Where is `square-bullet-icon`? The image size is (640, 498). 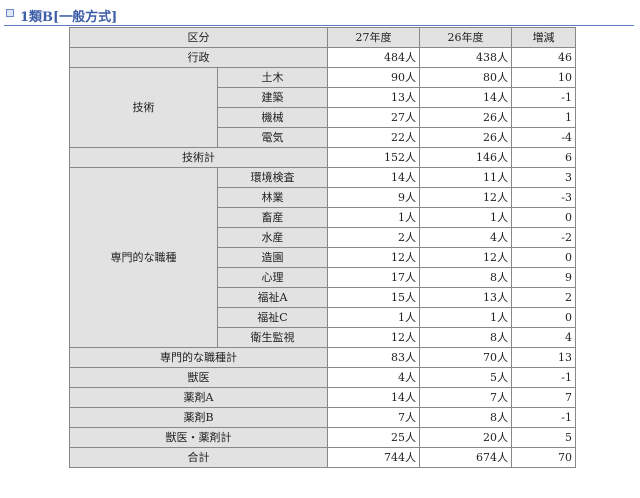
square-bullet-icon is located at coordinates (10, 13).